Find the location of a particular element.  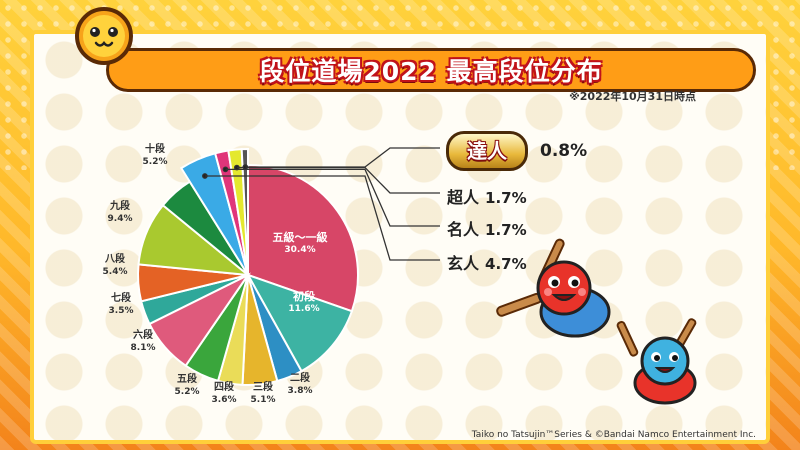

tatsujin-badge: 達人 is located at coordinates (487, 151).